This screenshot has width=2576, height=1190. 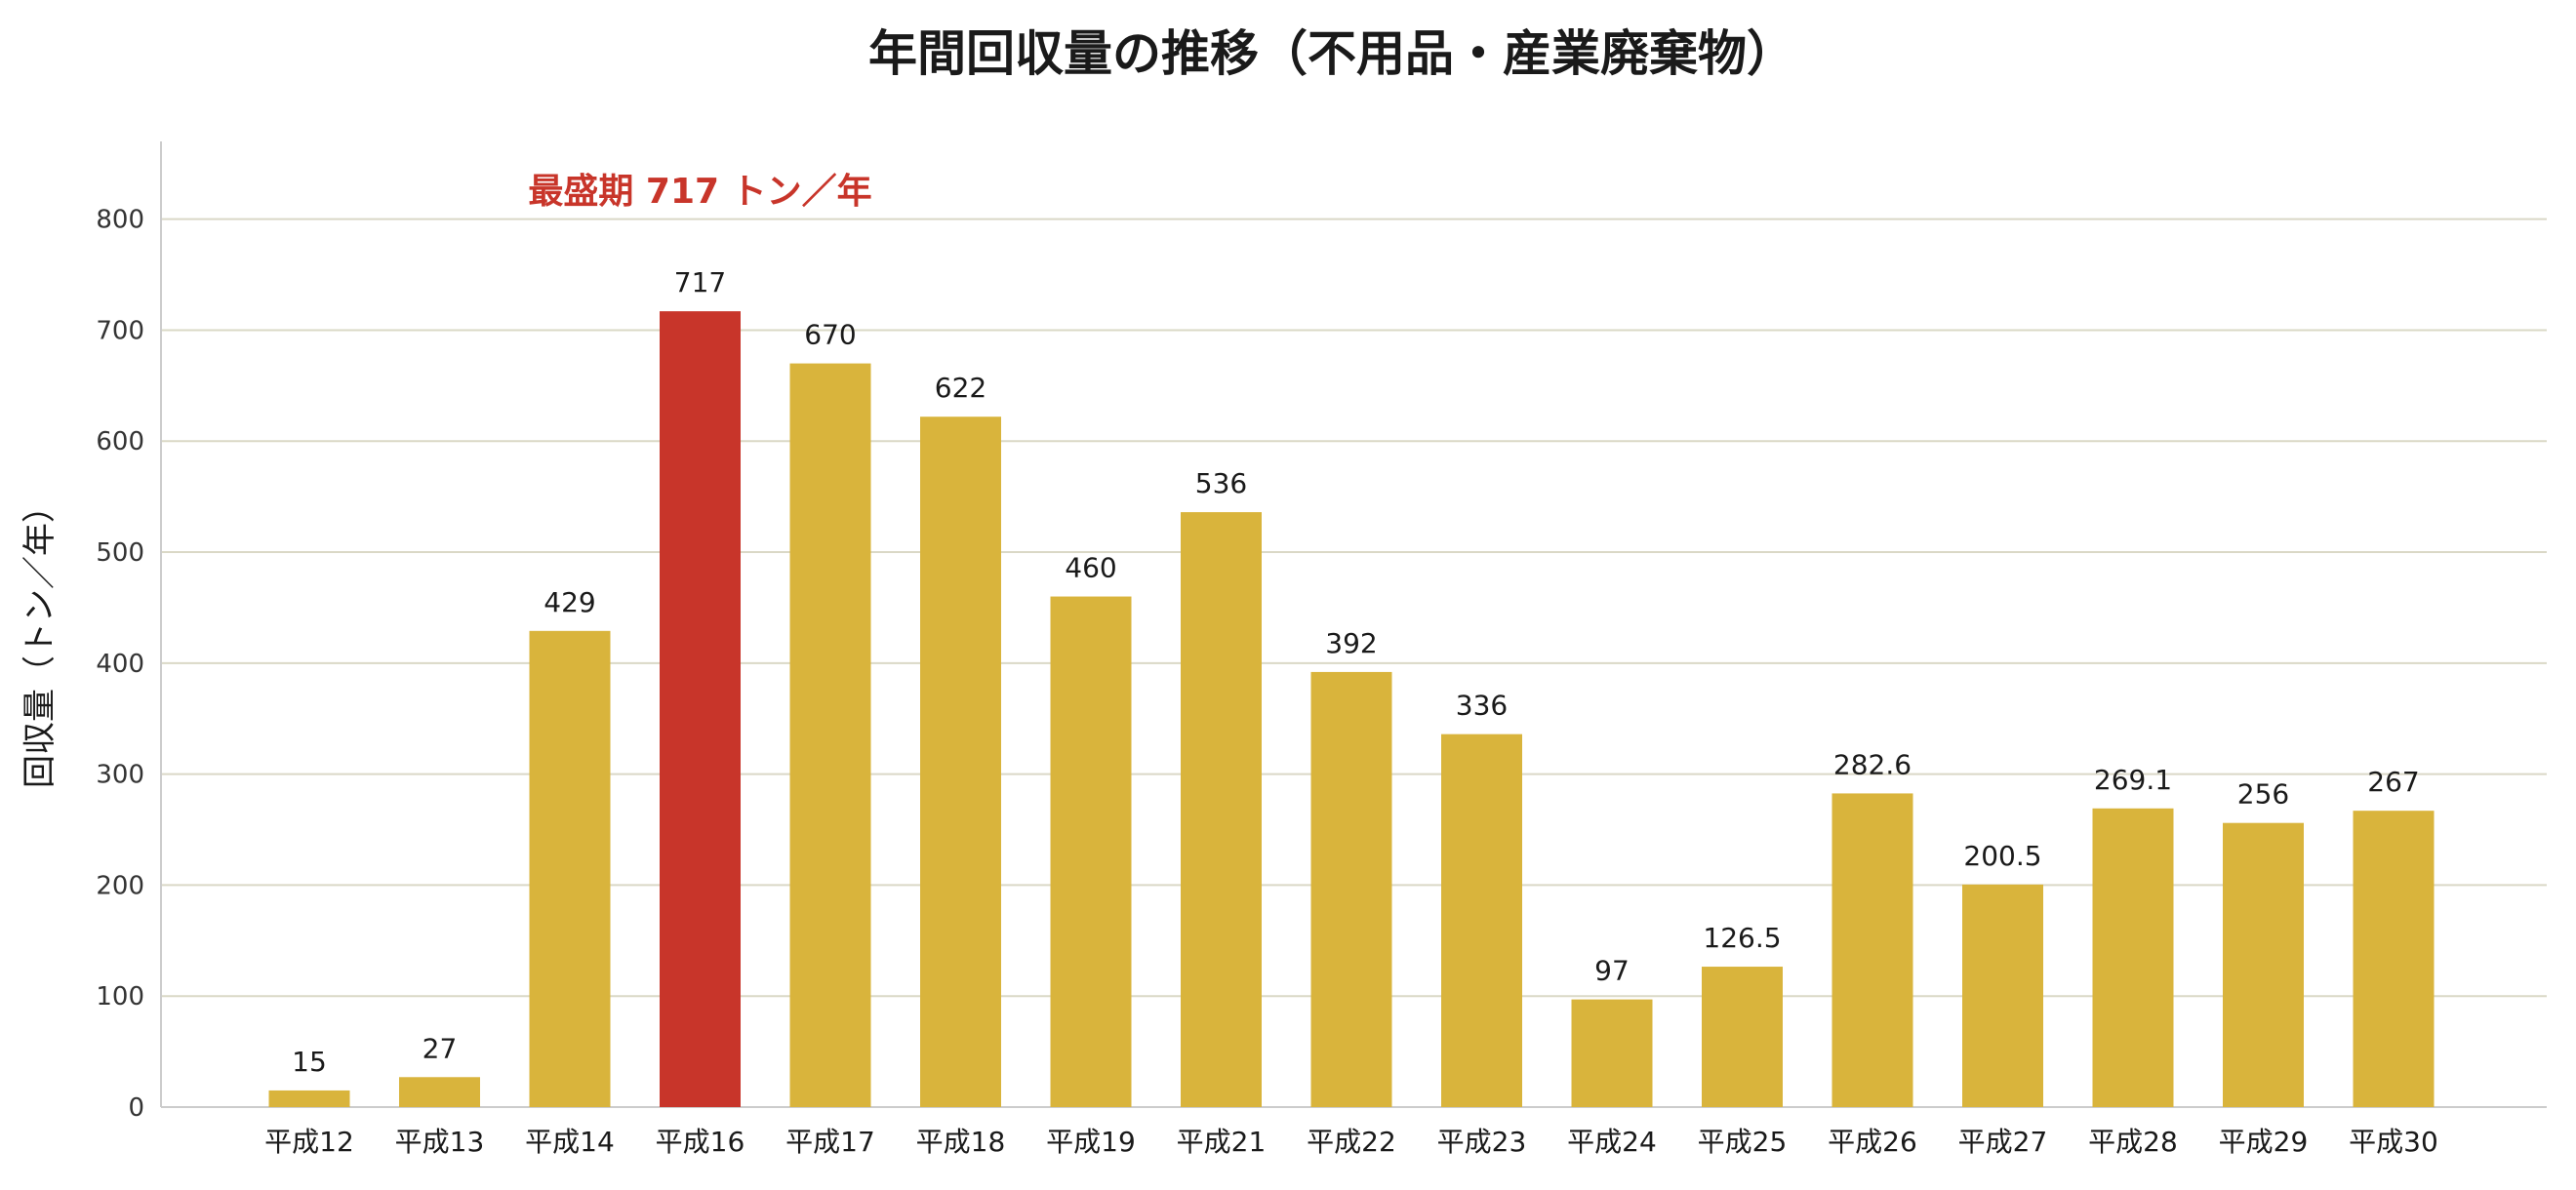 What do you see at coordinates (440, 1142) in the screenshot?
I see `x-tick-label: 平成13` at bounding box center [440, 1142].